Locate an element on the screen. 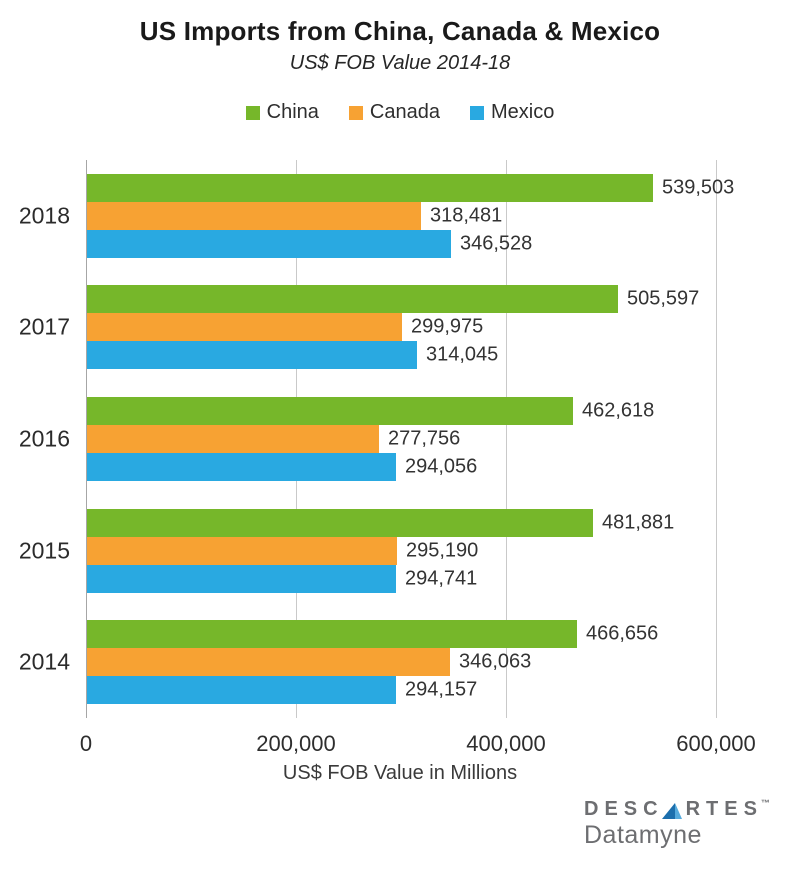 This screenshot has height=872, width=800. year-label-2014: 2014 is located at coordinates (44, 661).